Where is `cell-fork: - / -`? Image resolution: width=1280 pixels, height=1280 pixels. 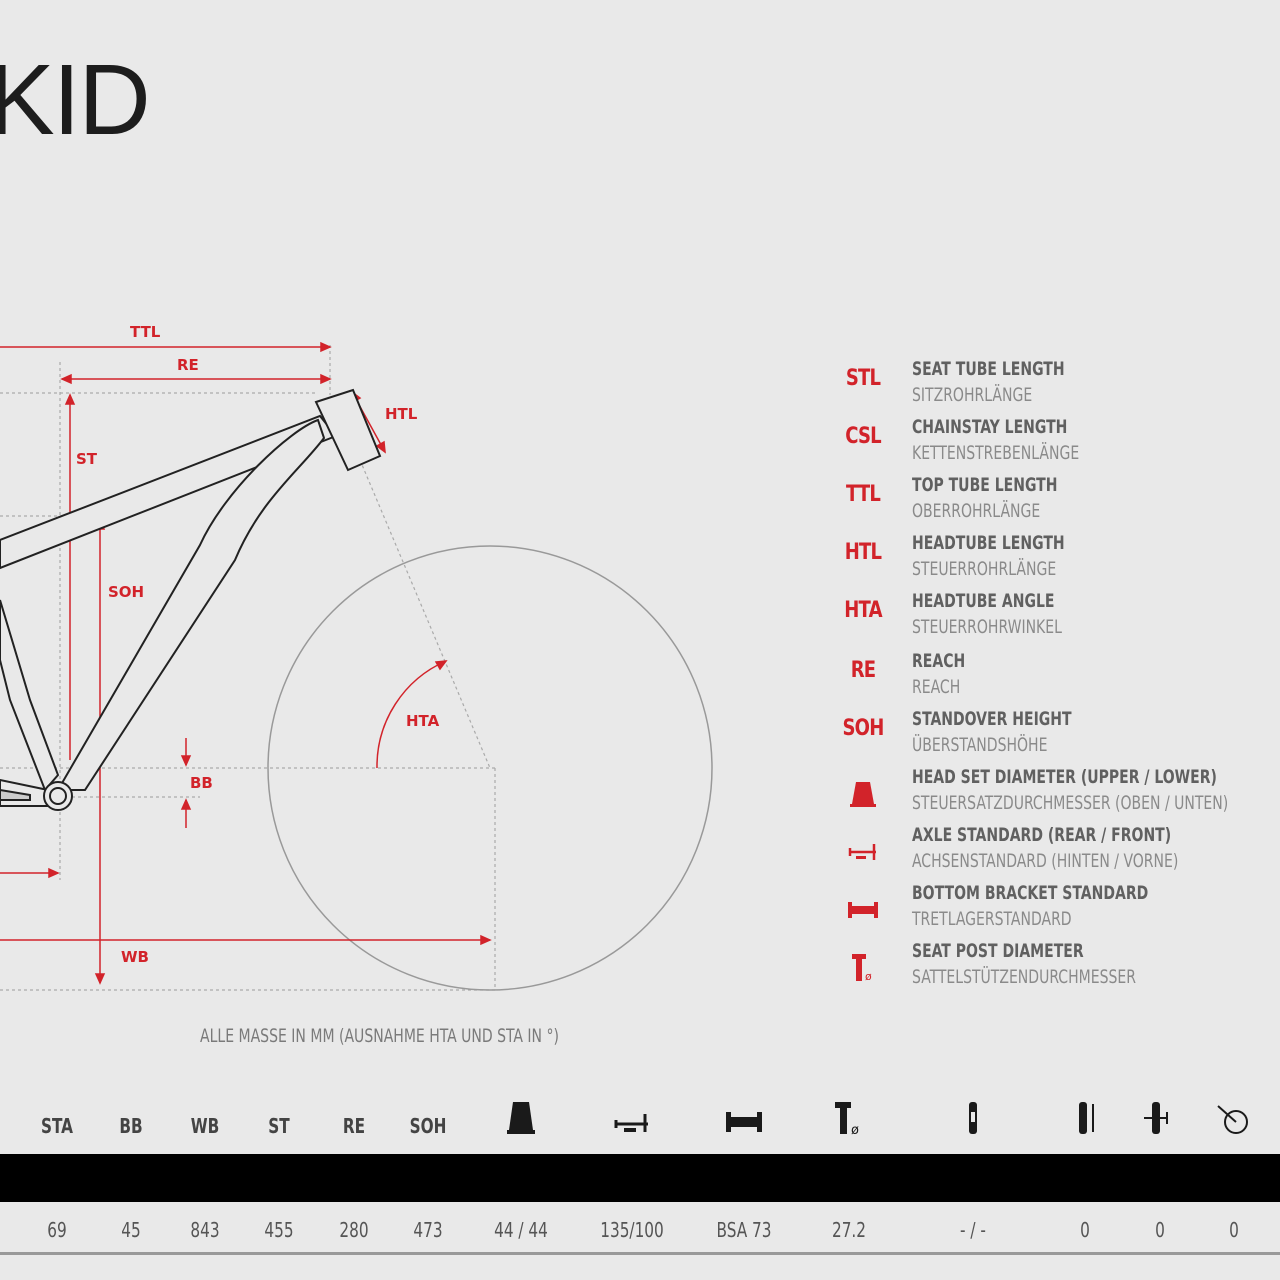
cell-fork: - / - is located at coordinates (973, 1230).